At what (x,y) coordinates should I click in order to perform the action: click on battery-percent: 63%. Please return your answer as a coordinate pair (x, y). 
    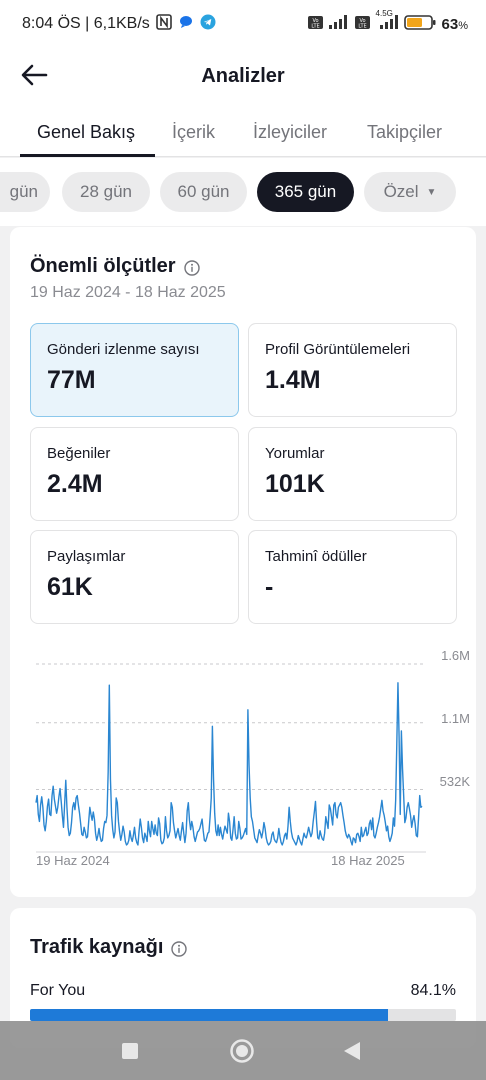
    Looking at the image, I should click on (455, 24).